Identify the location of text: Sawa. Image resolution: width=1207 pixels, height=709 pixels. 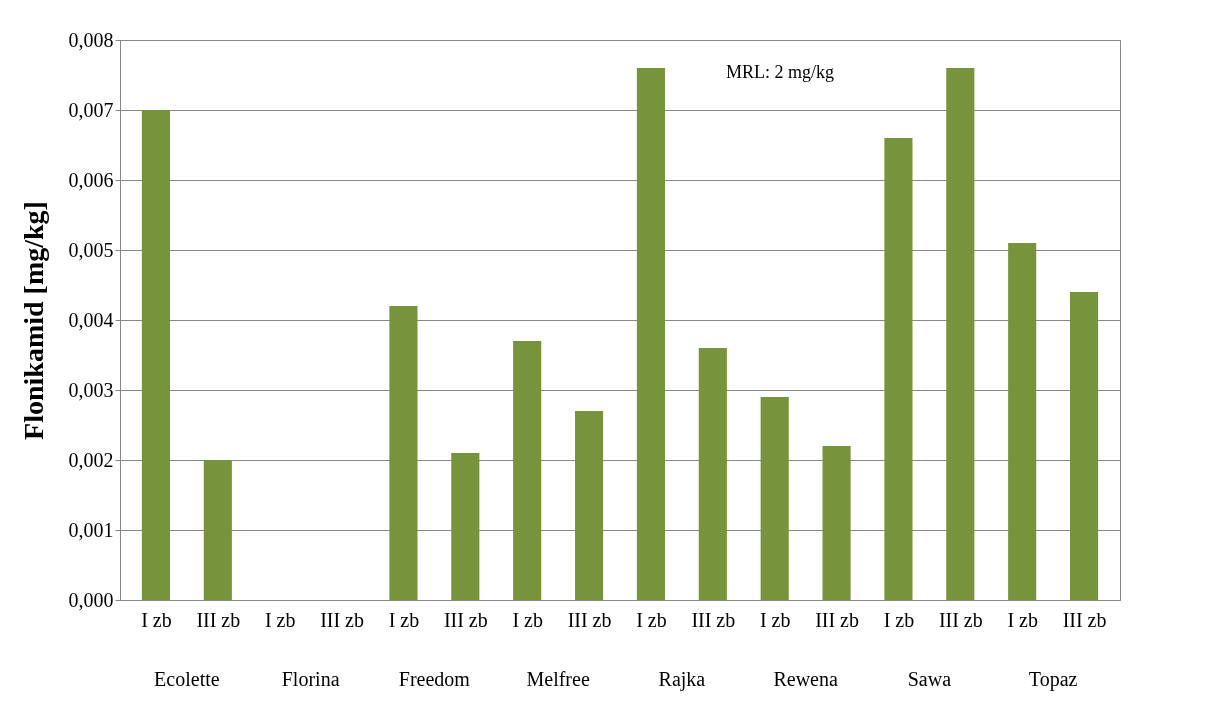
(929, 679).